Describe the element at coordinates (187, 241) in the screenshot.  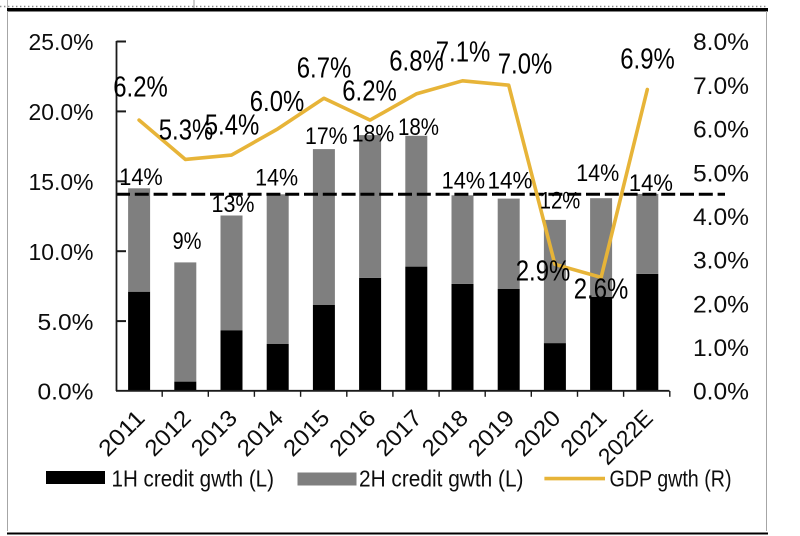
I see `svg-text: 9%` at that location.